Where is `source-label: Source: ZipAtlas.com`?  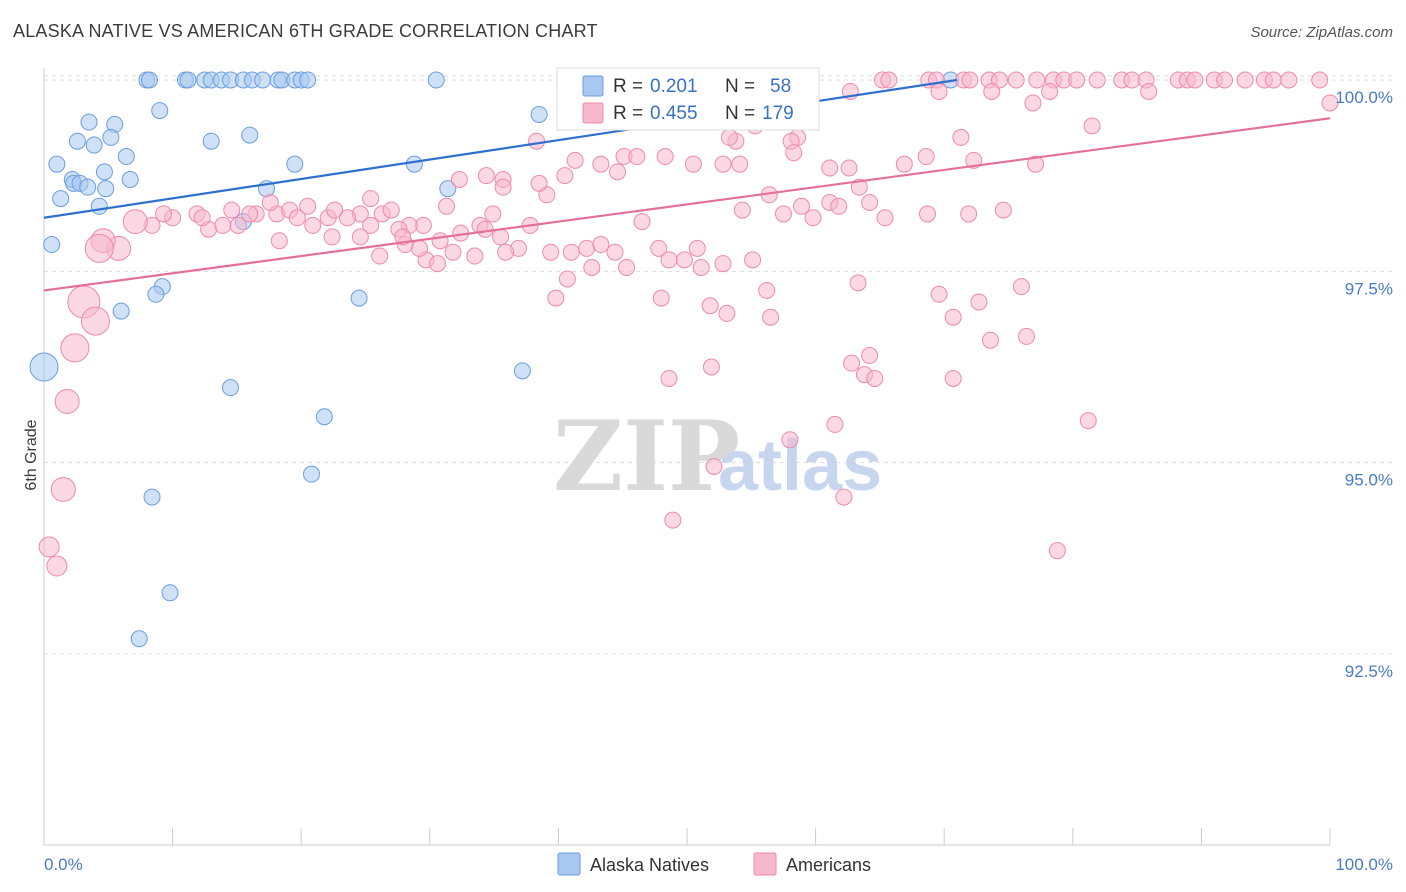
source-label: Source: ZipAtlas.com is located at coordinates (1321, 32).